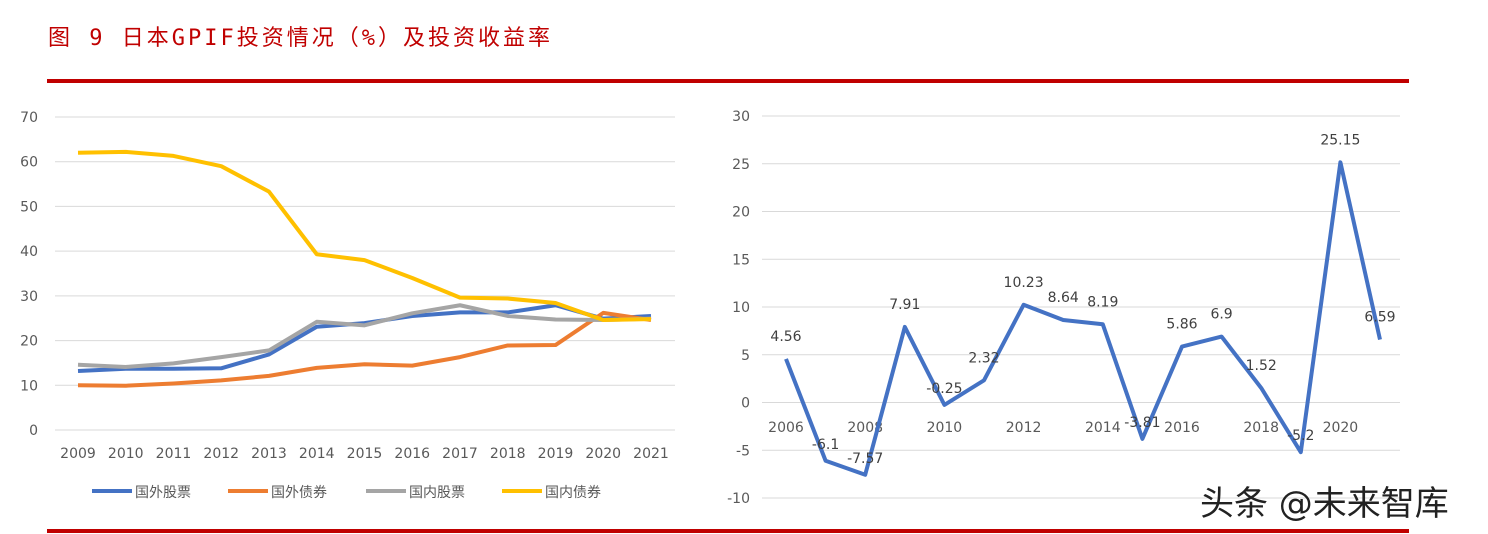  Describe the element at coordinates (1024, 283) in the screenshot. I see `data-label: 10.23` at that location.